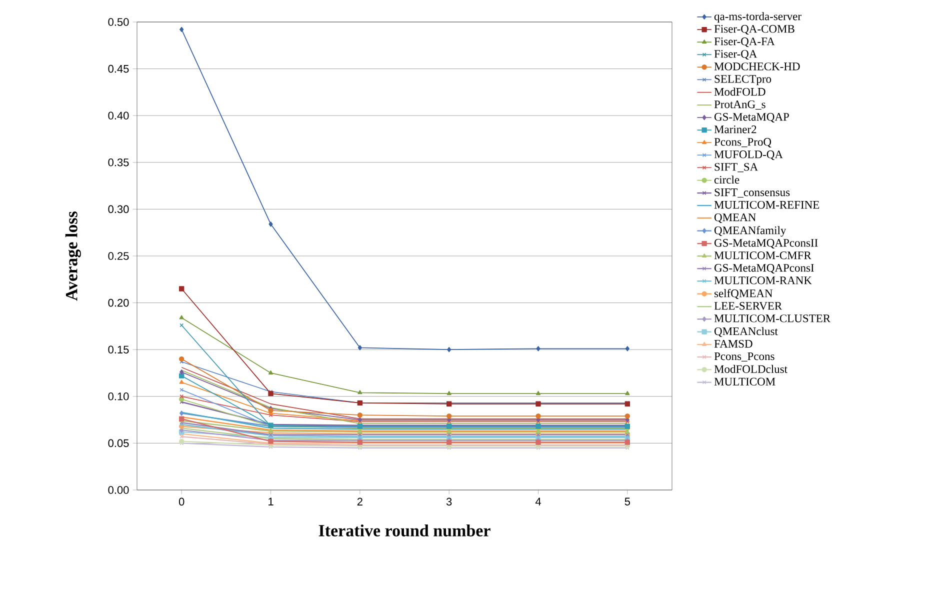  What do you see at coordinates (118, 302) in the screenshot?
I see `y-tick-label: 0.20` at bounding box center [118, 302].